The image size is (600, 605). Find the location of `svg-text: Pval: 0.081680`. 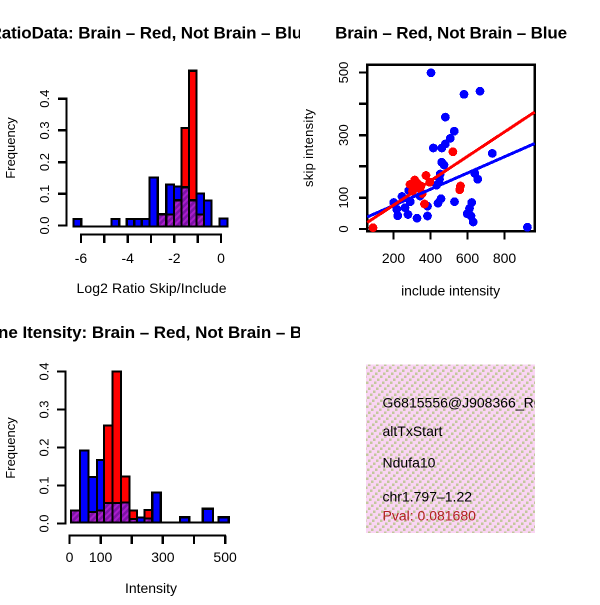

svg-text: Pval: 0.081680 is located at coordinates (430, 516).